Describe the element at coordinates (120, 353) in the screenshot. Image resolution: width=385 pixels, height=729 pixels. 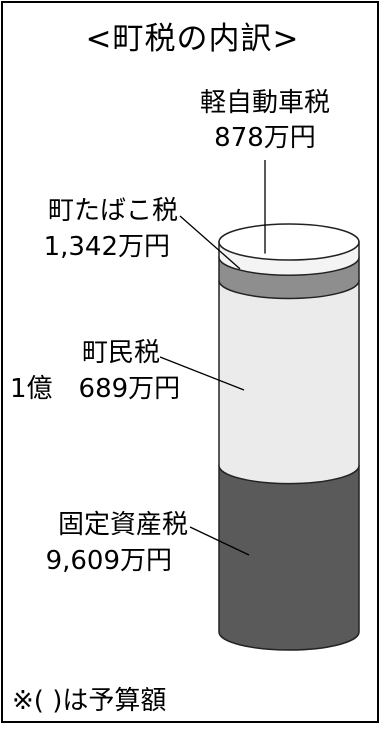
I see `label-chomin-name: 町民税` at that location.